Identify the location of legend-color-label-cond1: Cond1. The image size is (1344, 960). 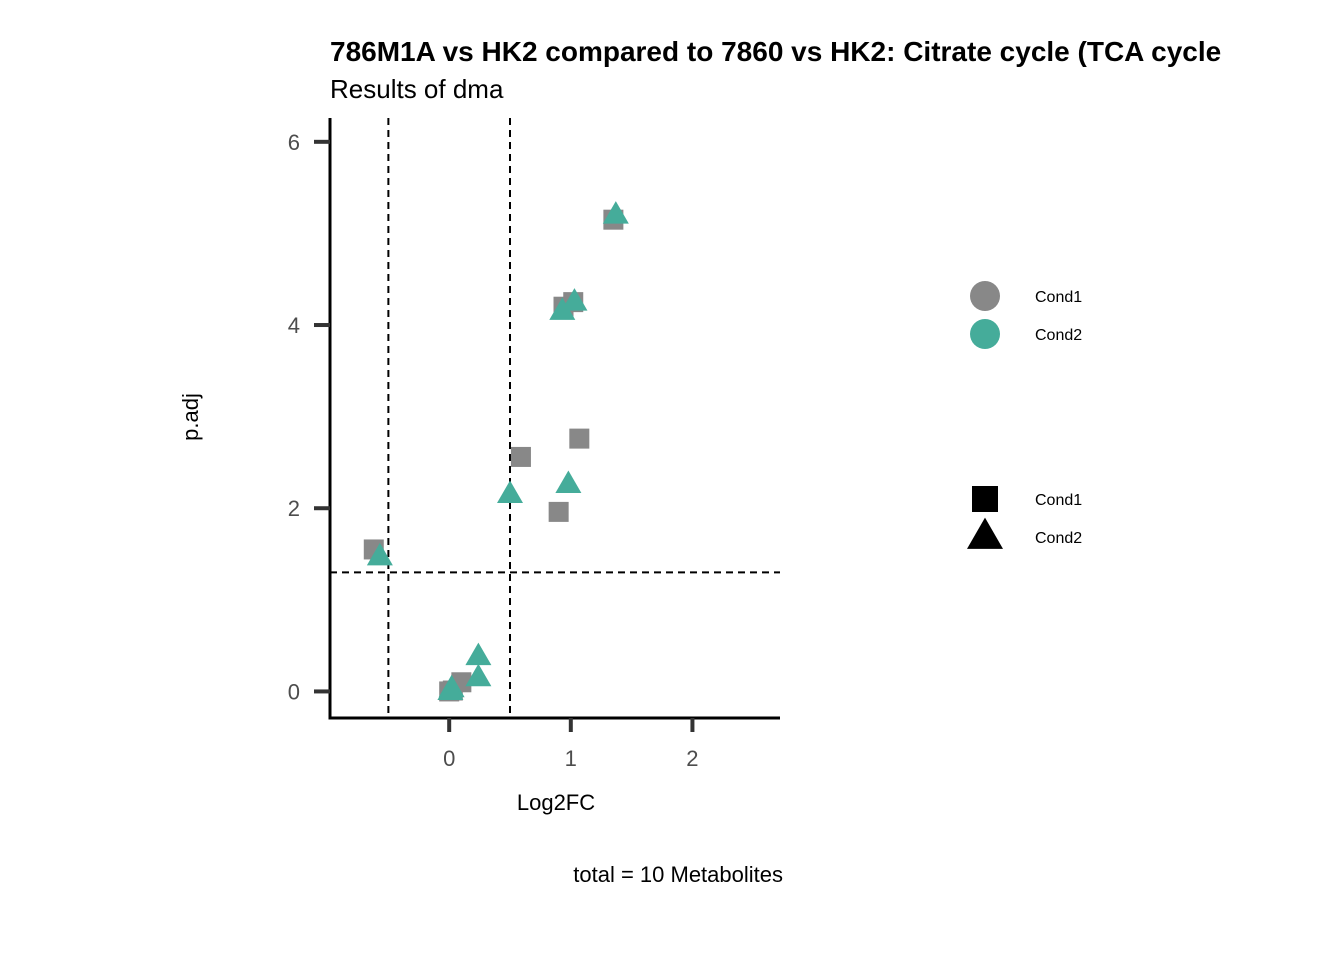
(1058, 297).